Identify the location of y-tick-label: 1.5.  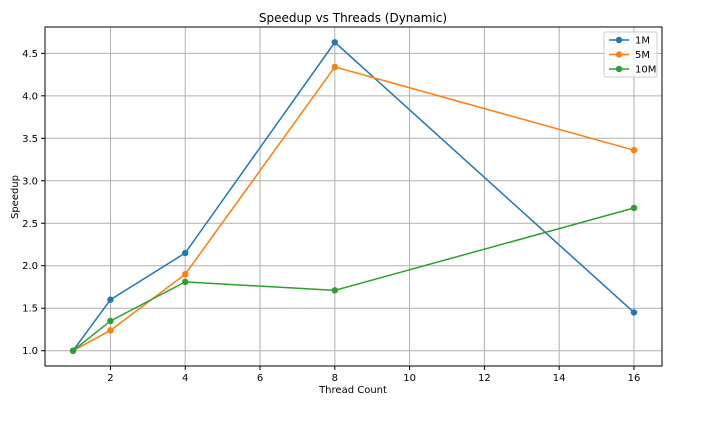
(30, 309).